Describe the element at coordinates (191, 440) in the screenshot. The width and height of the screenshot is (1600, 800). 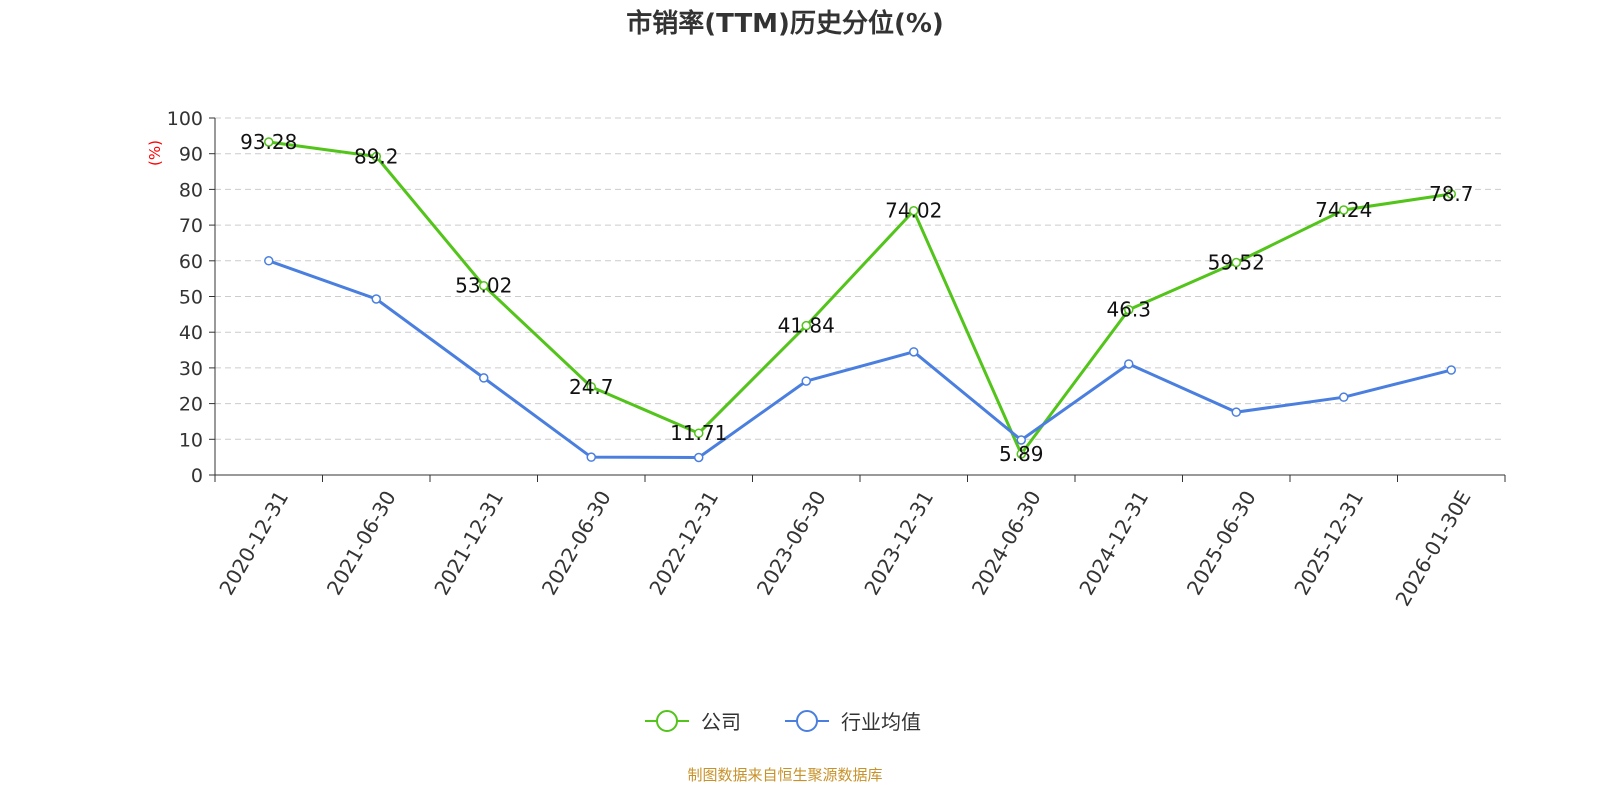
I see `y-tick-label: 10` at that location.